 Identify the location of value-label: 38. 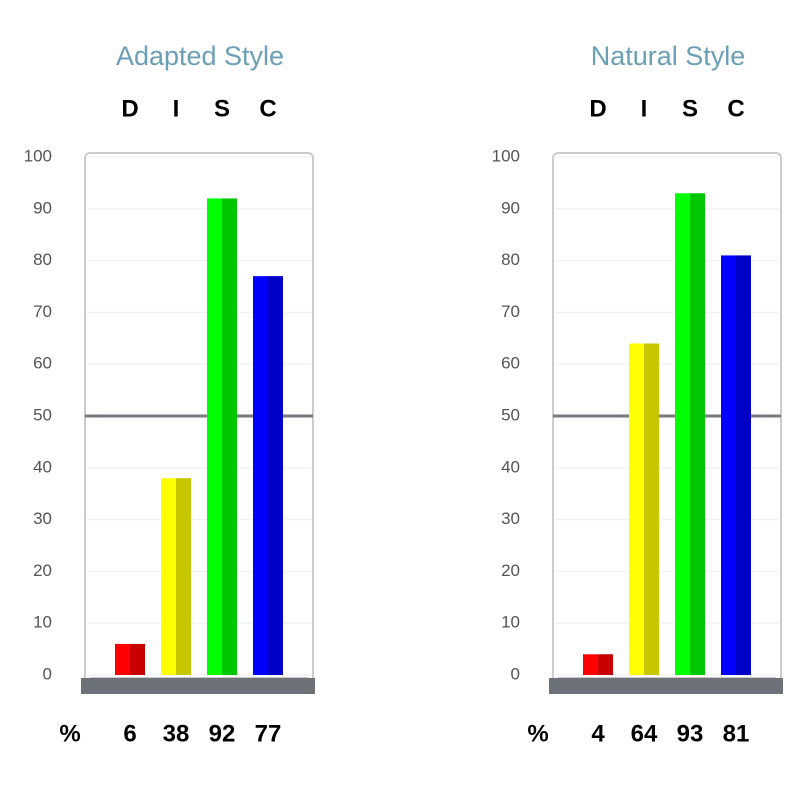
(176, 733).